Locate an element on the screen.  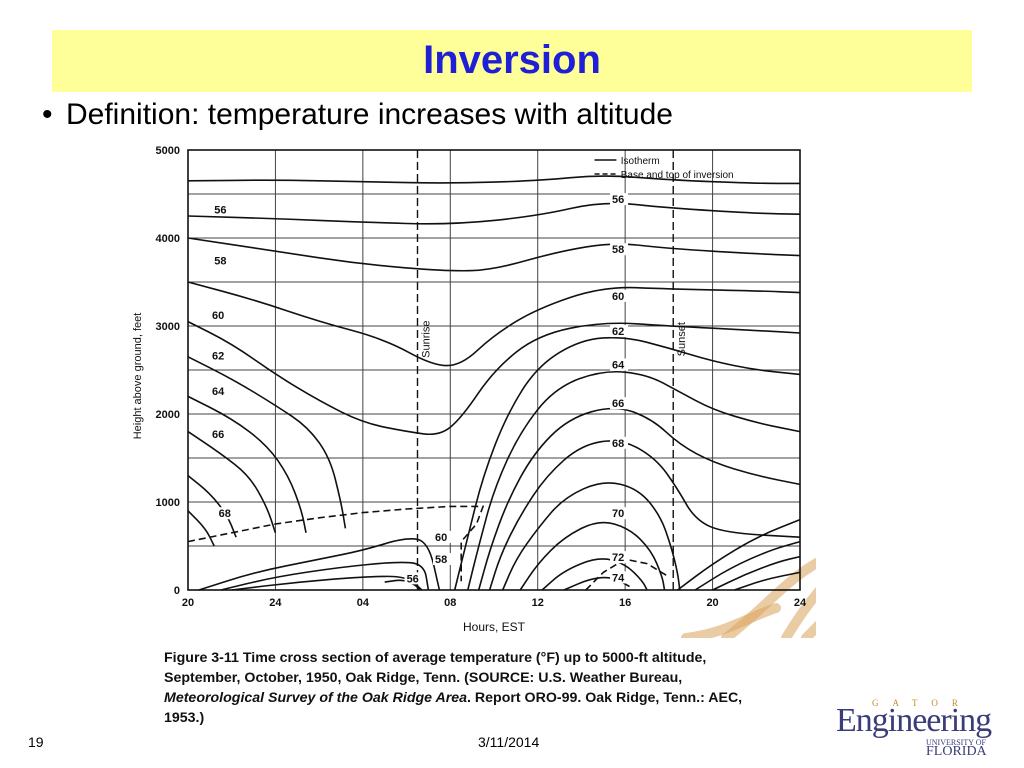
y-tick-label: 5000 is located at coordinates (168, 151).